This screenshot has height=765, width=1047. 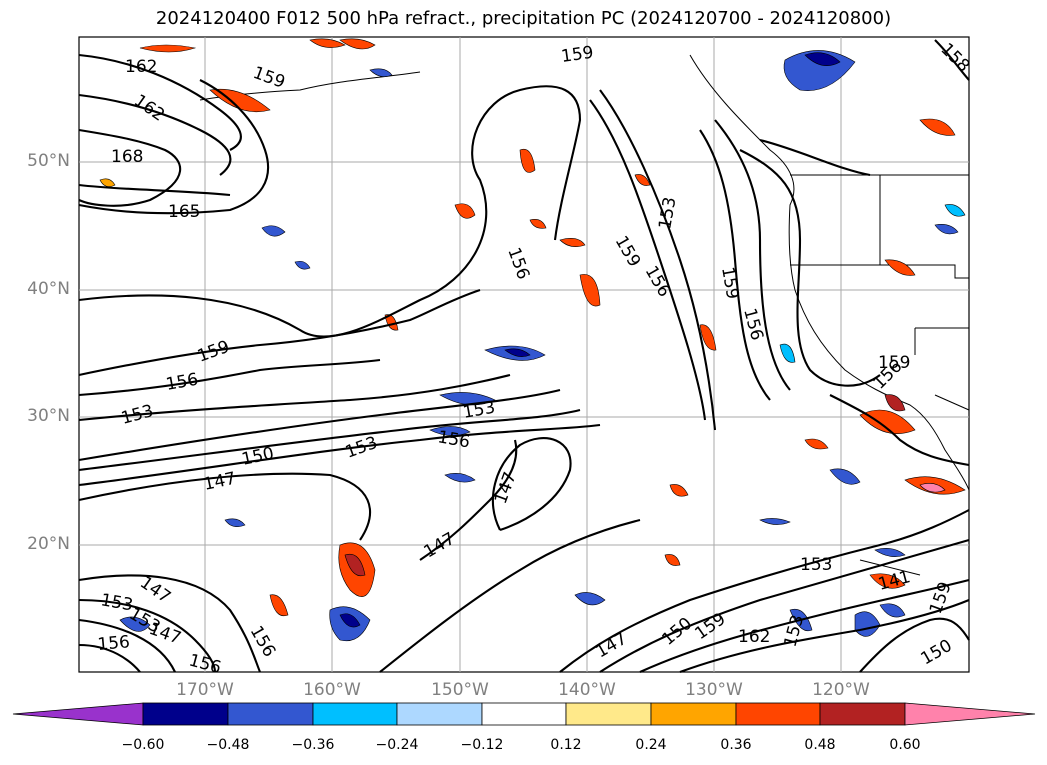 What do you see at coordinates (905, 745) in the screenshot?
I see `colorbar-tick: 0.60` at bounding box center [905, 745].